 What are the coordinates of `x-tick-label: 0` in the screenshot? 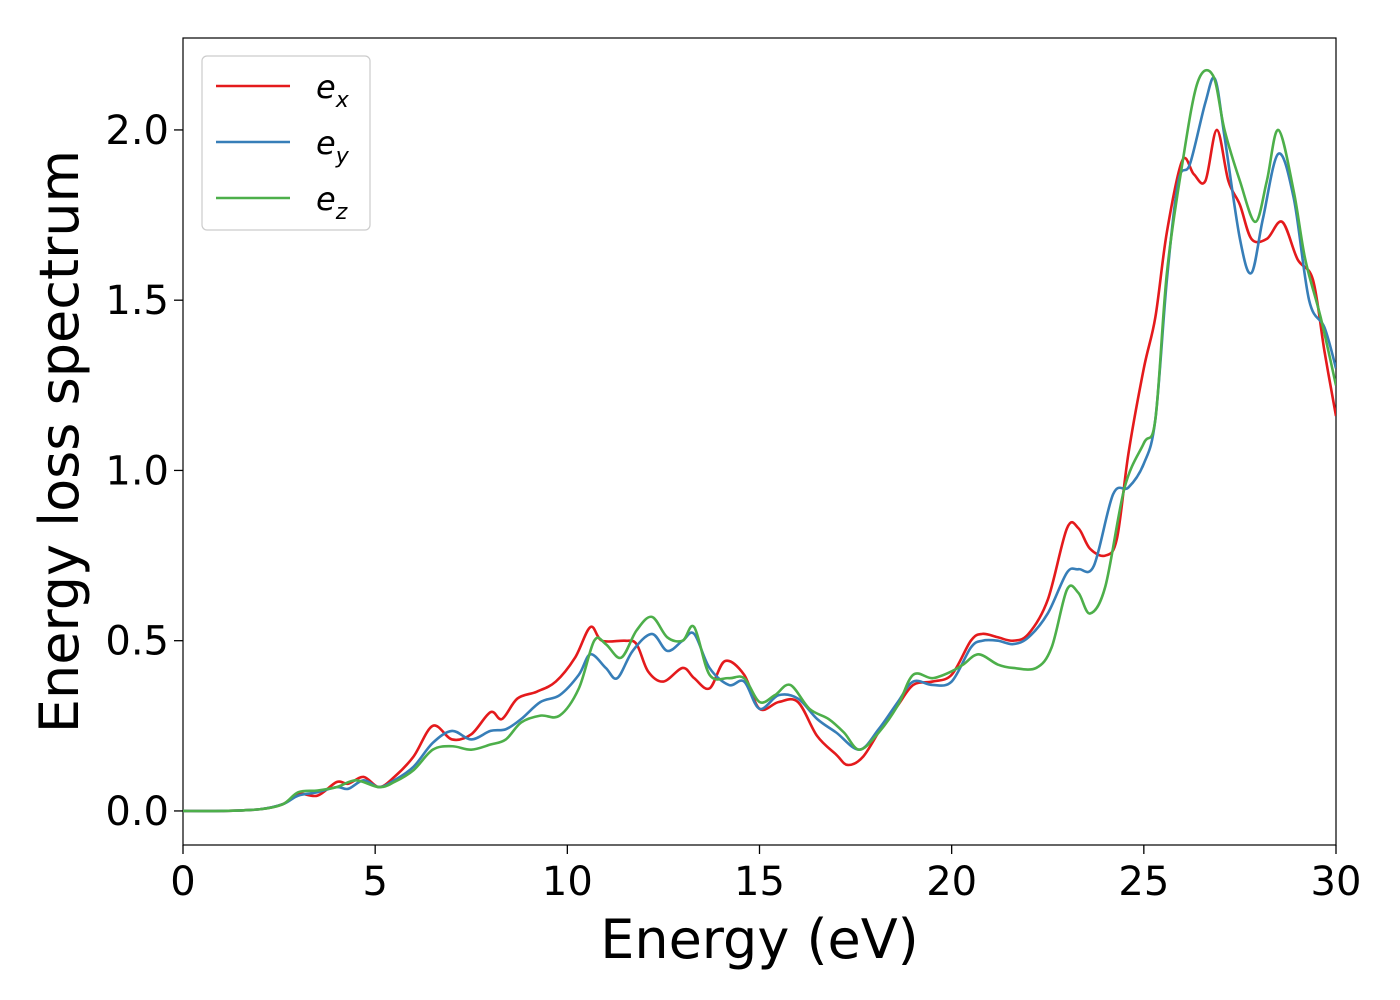 It's located at (182, 882).